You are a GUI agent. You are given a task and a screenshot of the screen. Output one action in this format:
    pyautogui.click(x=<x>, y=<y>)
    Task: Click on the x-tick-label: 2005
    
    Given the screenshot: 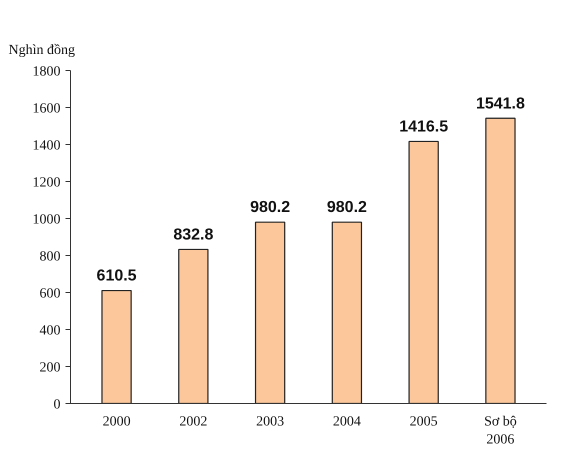 What is the action you would take?
    pyautogui.click(x=424, y=422)
    